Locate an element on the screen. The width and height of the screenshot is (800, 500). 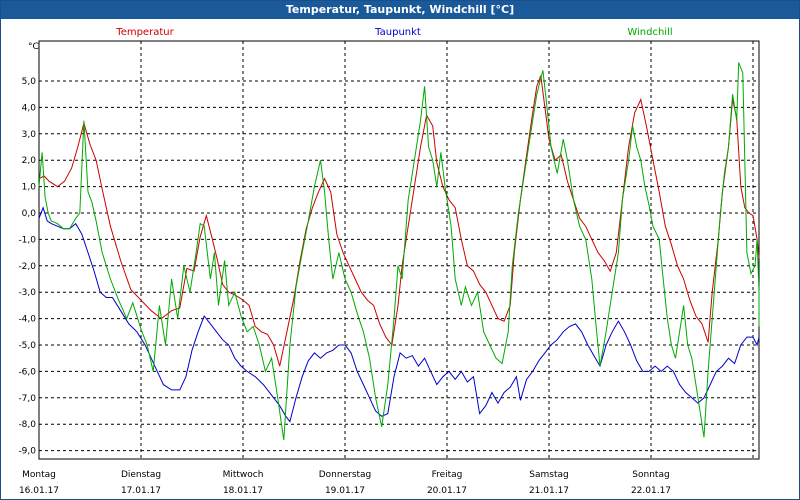
legend-windchill: Windchill is located at coordinates (649, 32).